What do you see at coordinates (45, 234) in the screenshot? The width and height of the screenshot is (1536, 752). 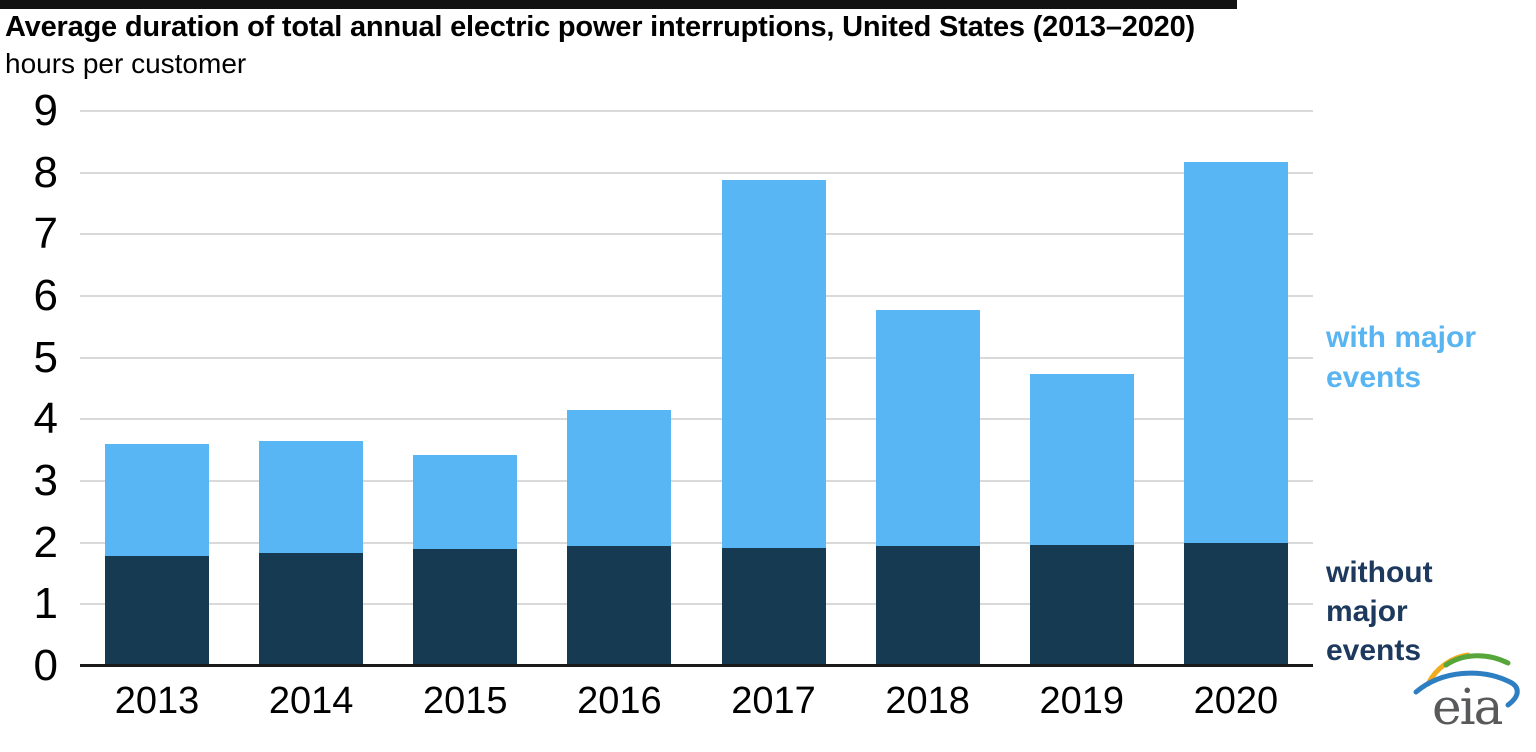 I see `y-axis-tick-label: 7` at bounding box center [45, 234].